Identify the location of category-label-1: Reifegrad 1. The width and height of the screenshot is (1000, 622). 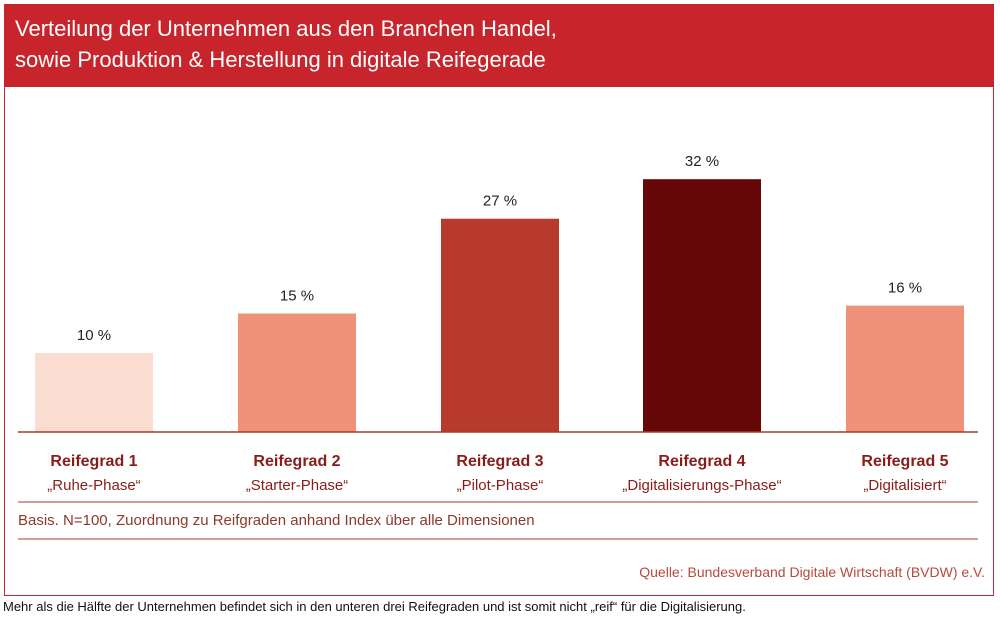
(93, 461).